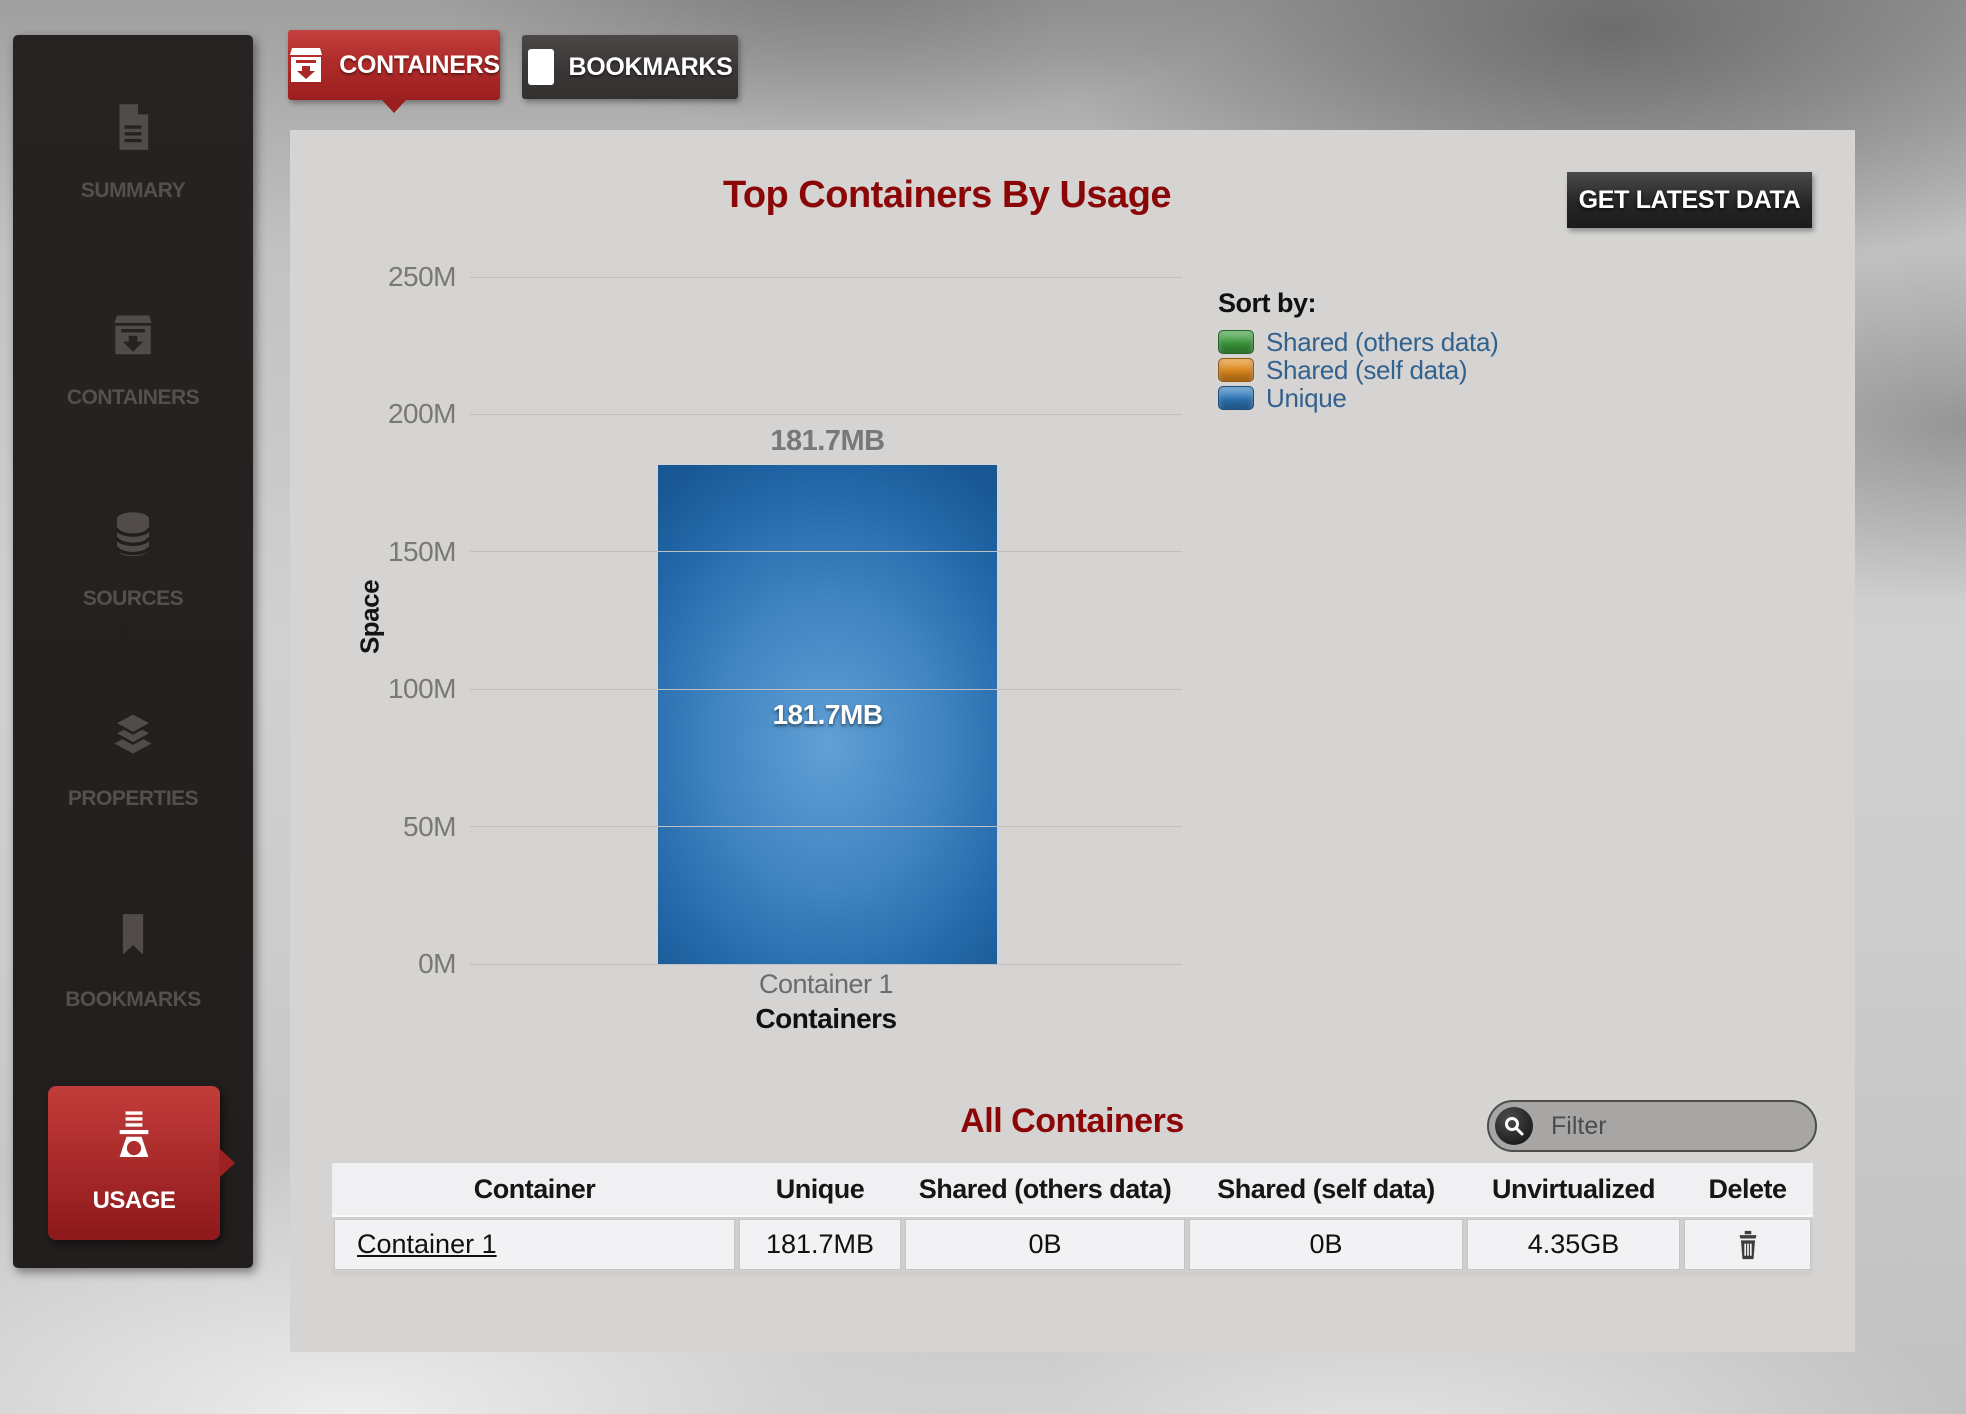 The height and width of the screenshot is (1414, 1966). I want to click on search-icon, so click(1514, 1126).